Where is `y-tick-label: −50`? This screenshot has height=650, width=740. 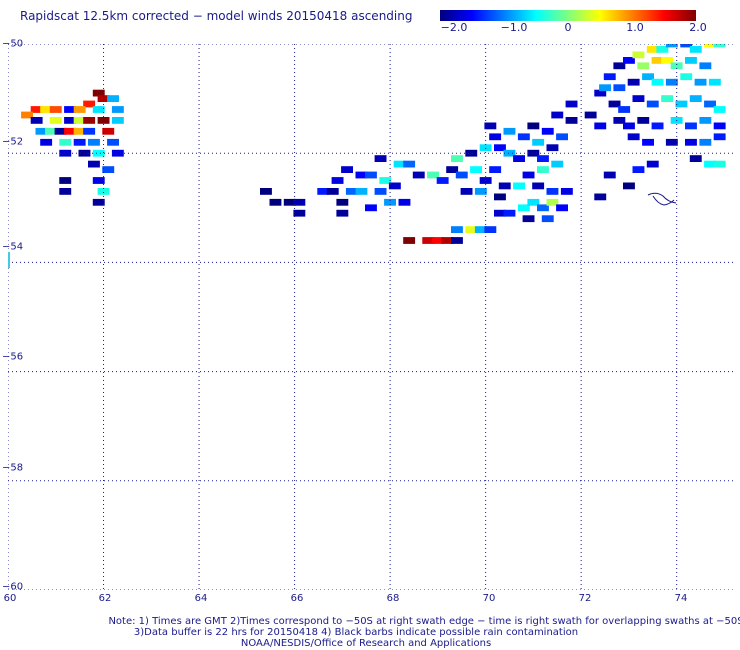 y-tick-label: −50 is located at coordinates (13, 44).